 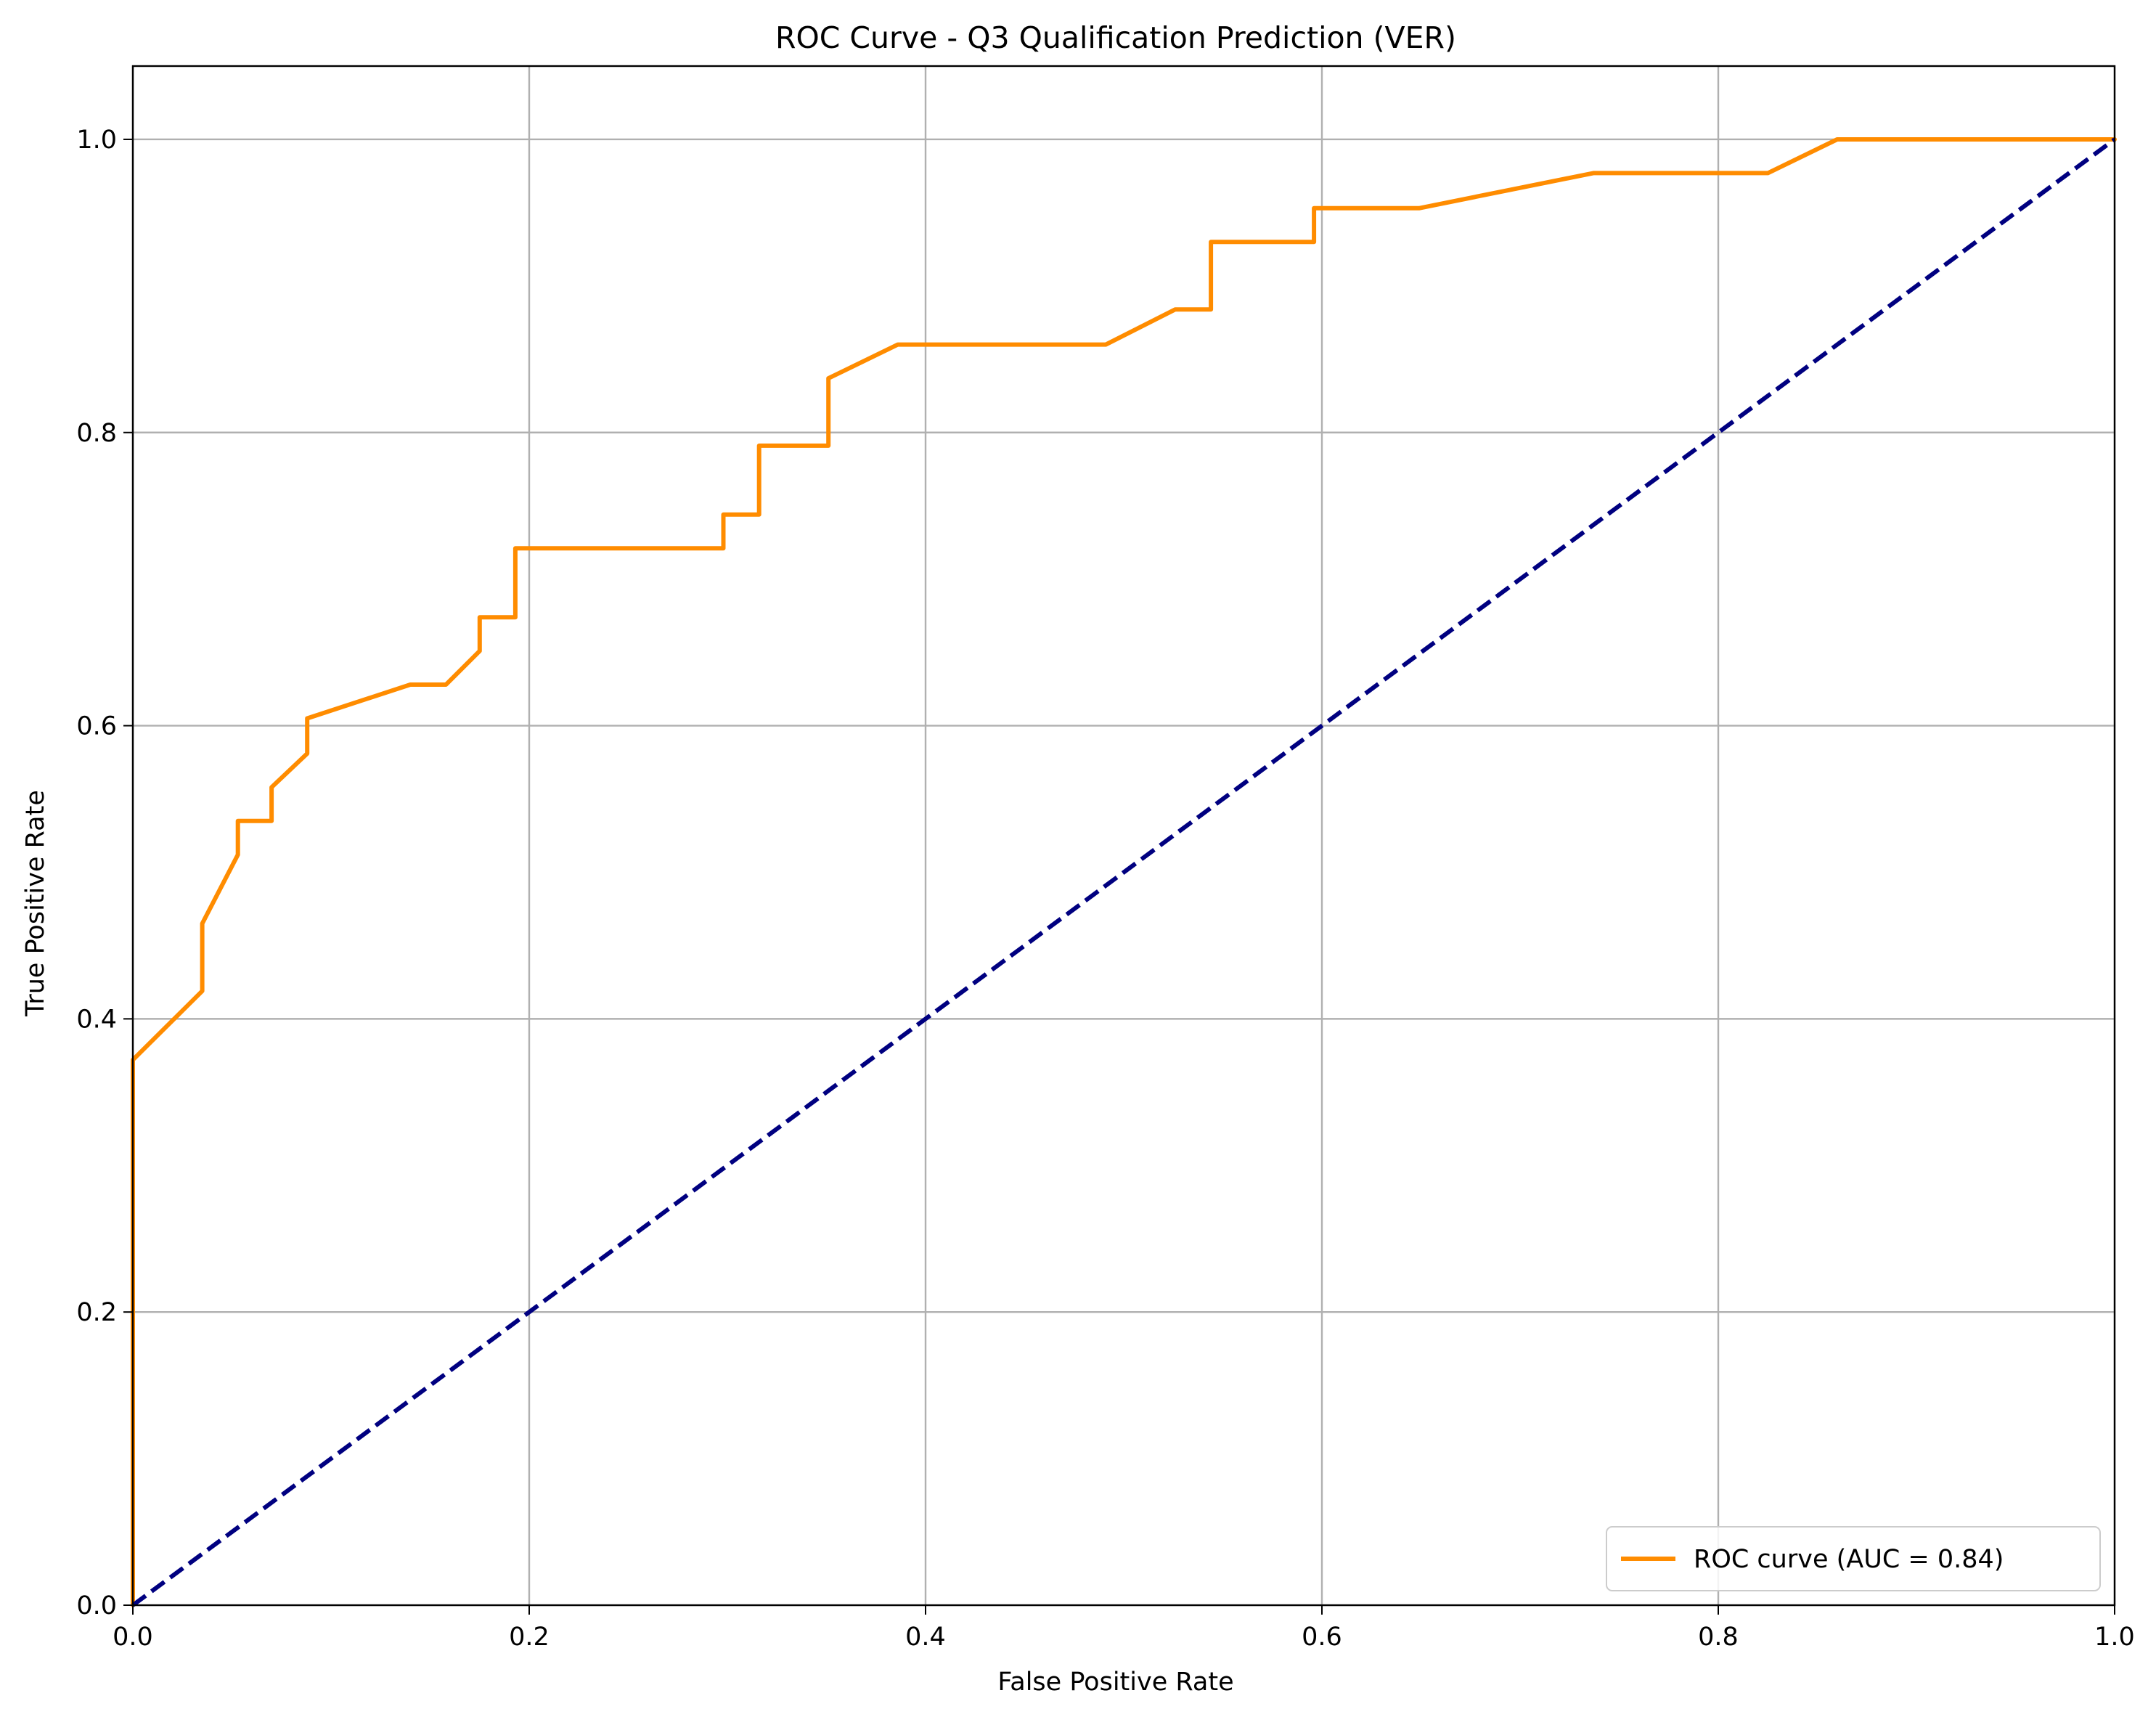 What do you see at coordinates (1849, 1559) in the screenshot?
I see `legend-label-0: ROC curve (AUC = 0.84)` at bounding box center [1849, 1559].